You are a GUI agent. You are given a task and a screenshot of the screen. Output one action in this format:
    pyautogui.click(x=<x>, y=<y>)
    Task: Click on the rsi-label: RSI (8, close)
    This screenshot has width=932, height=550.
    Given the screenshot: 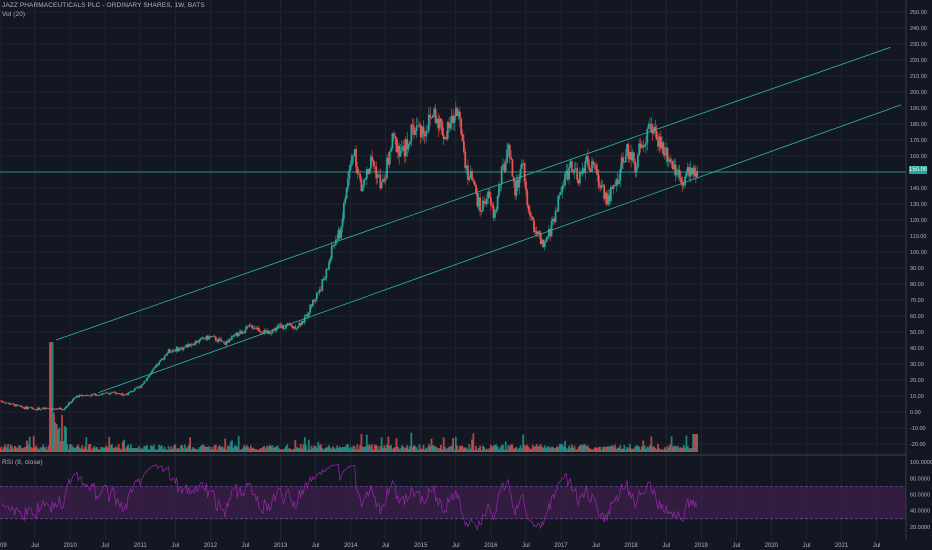 What is the action you would take?
    pyautogui.click(x=22, y=462)
    